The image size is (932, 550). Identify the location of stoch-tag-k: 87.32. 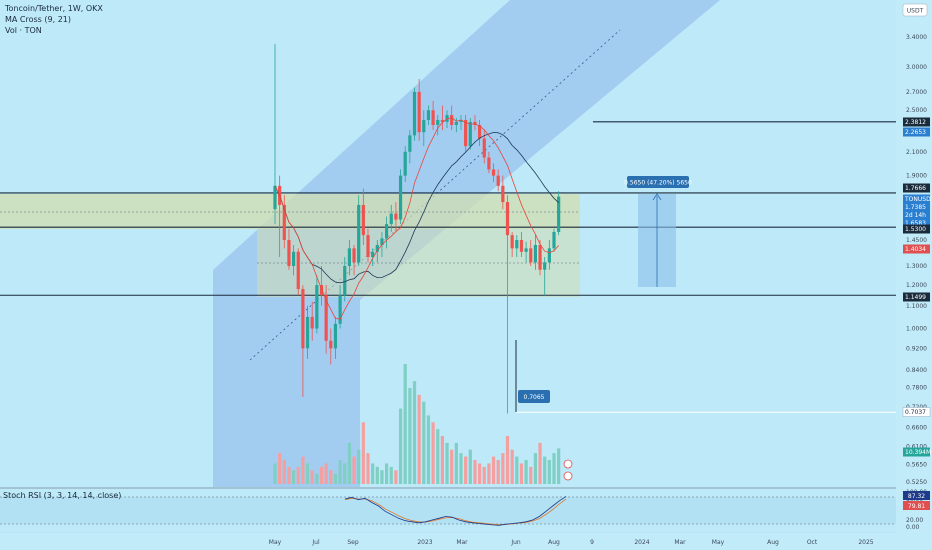
(916, 496).